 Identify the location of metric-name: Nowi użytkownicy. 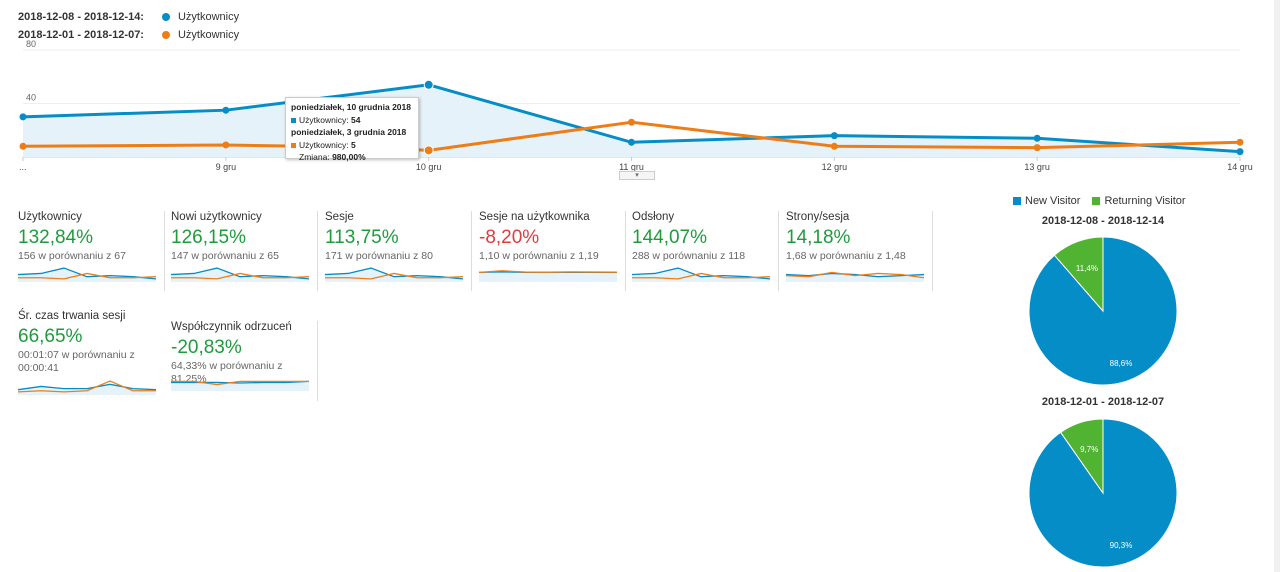
(216, 217).